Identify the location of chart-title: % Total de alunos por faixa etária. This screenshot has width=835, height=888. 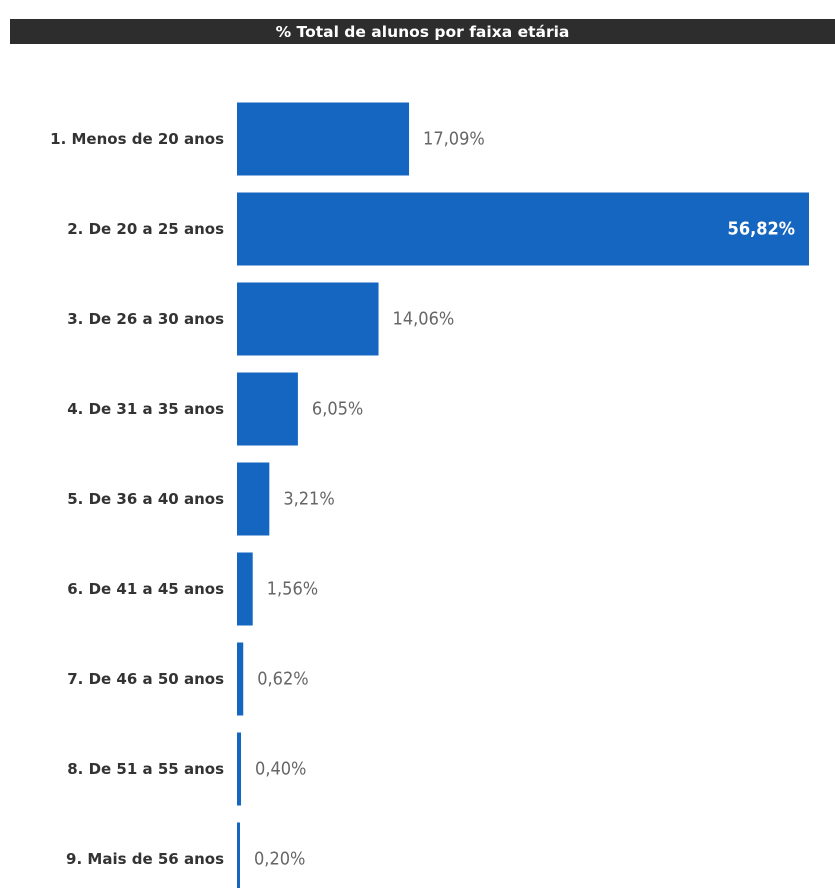
(422, 31).